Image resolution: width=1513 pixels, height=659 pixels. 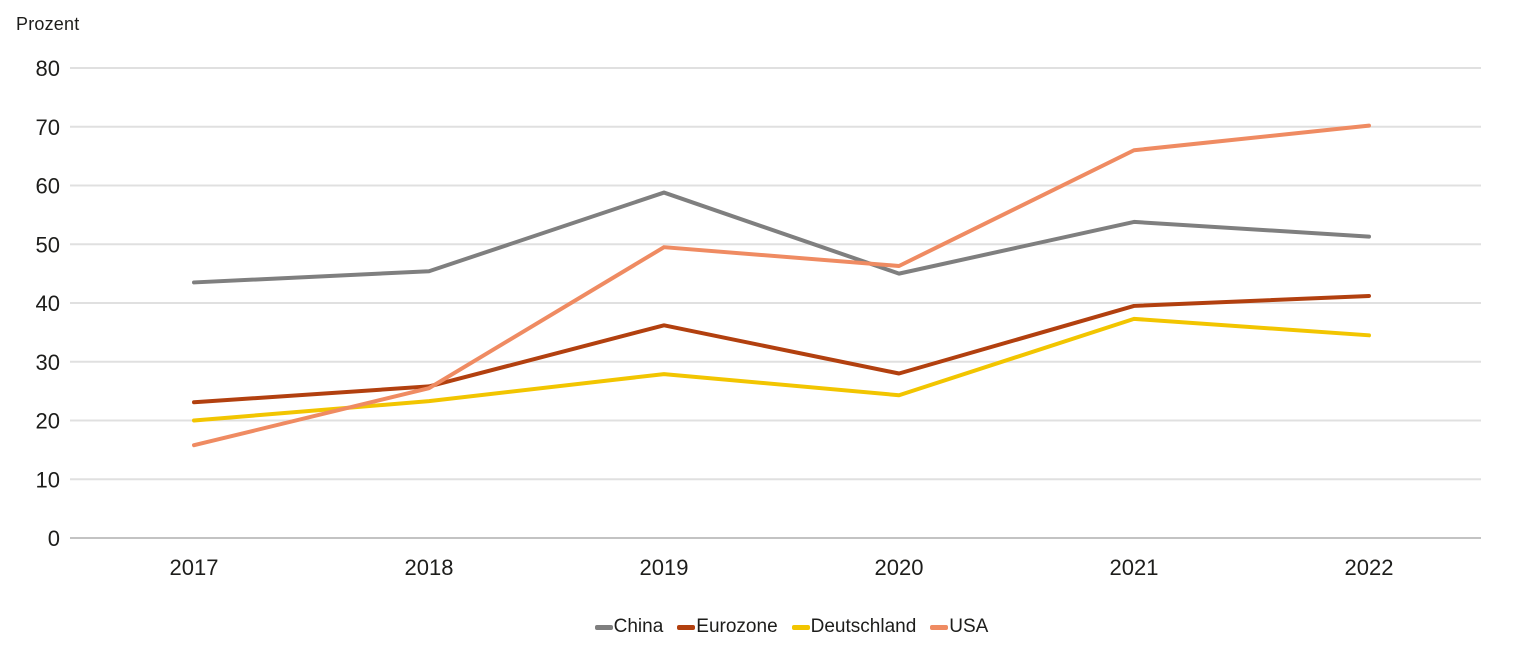 I want to click on y-tick-label-20: 20, so click(x=48, y=421).